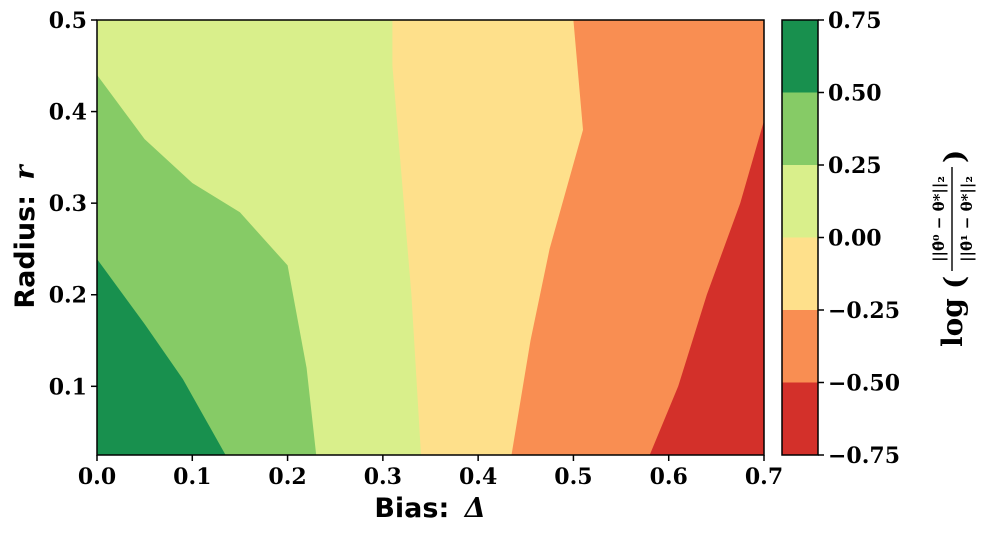 This screenshot has height=534, width=996. I want to click on y-tick-label: 0.2, so click(68, 296).